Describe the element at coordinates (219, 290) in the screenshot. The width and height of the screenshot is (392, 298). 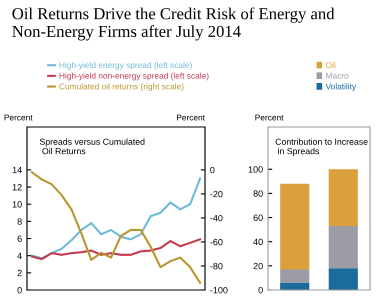
I see `y2-tick-label: -100` at that location.